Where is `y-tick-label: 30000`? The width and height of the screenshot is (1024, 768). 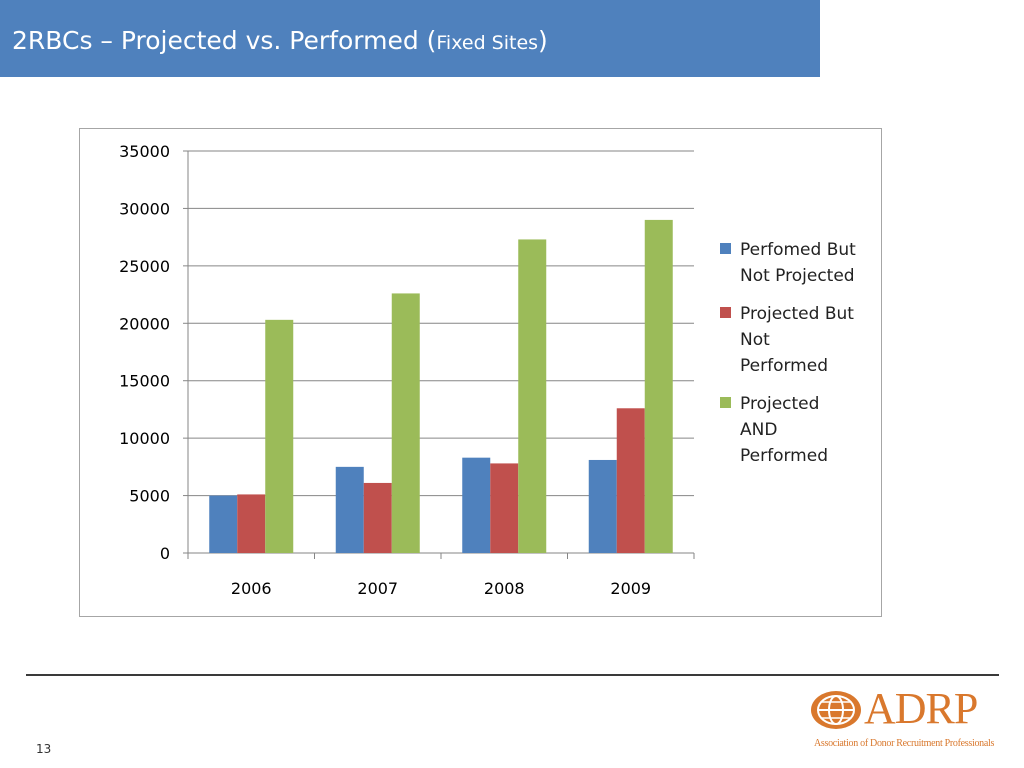 y-tick-label: 30000 is located at coordinates (144, 208).